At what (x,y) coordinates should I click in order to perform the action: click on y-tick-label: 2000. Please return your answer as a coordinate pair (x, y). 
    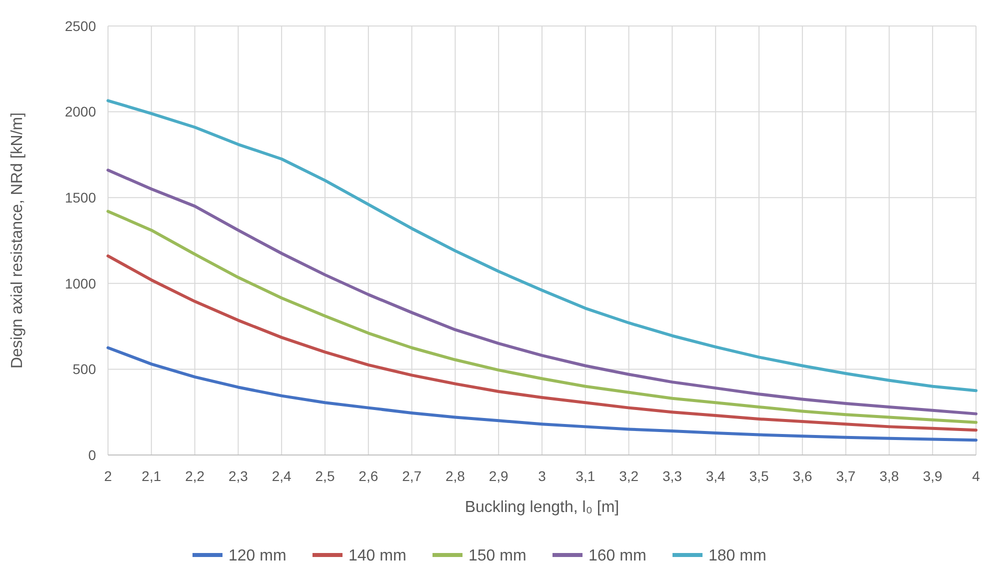
    Looking at the image, I should click on (80, 112).